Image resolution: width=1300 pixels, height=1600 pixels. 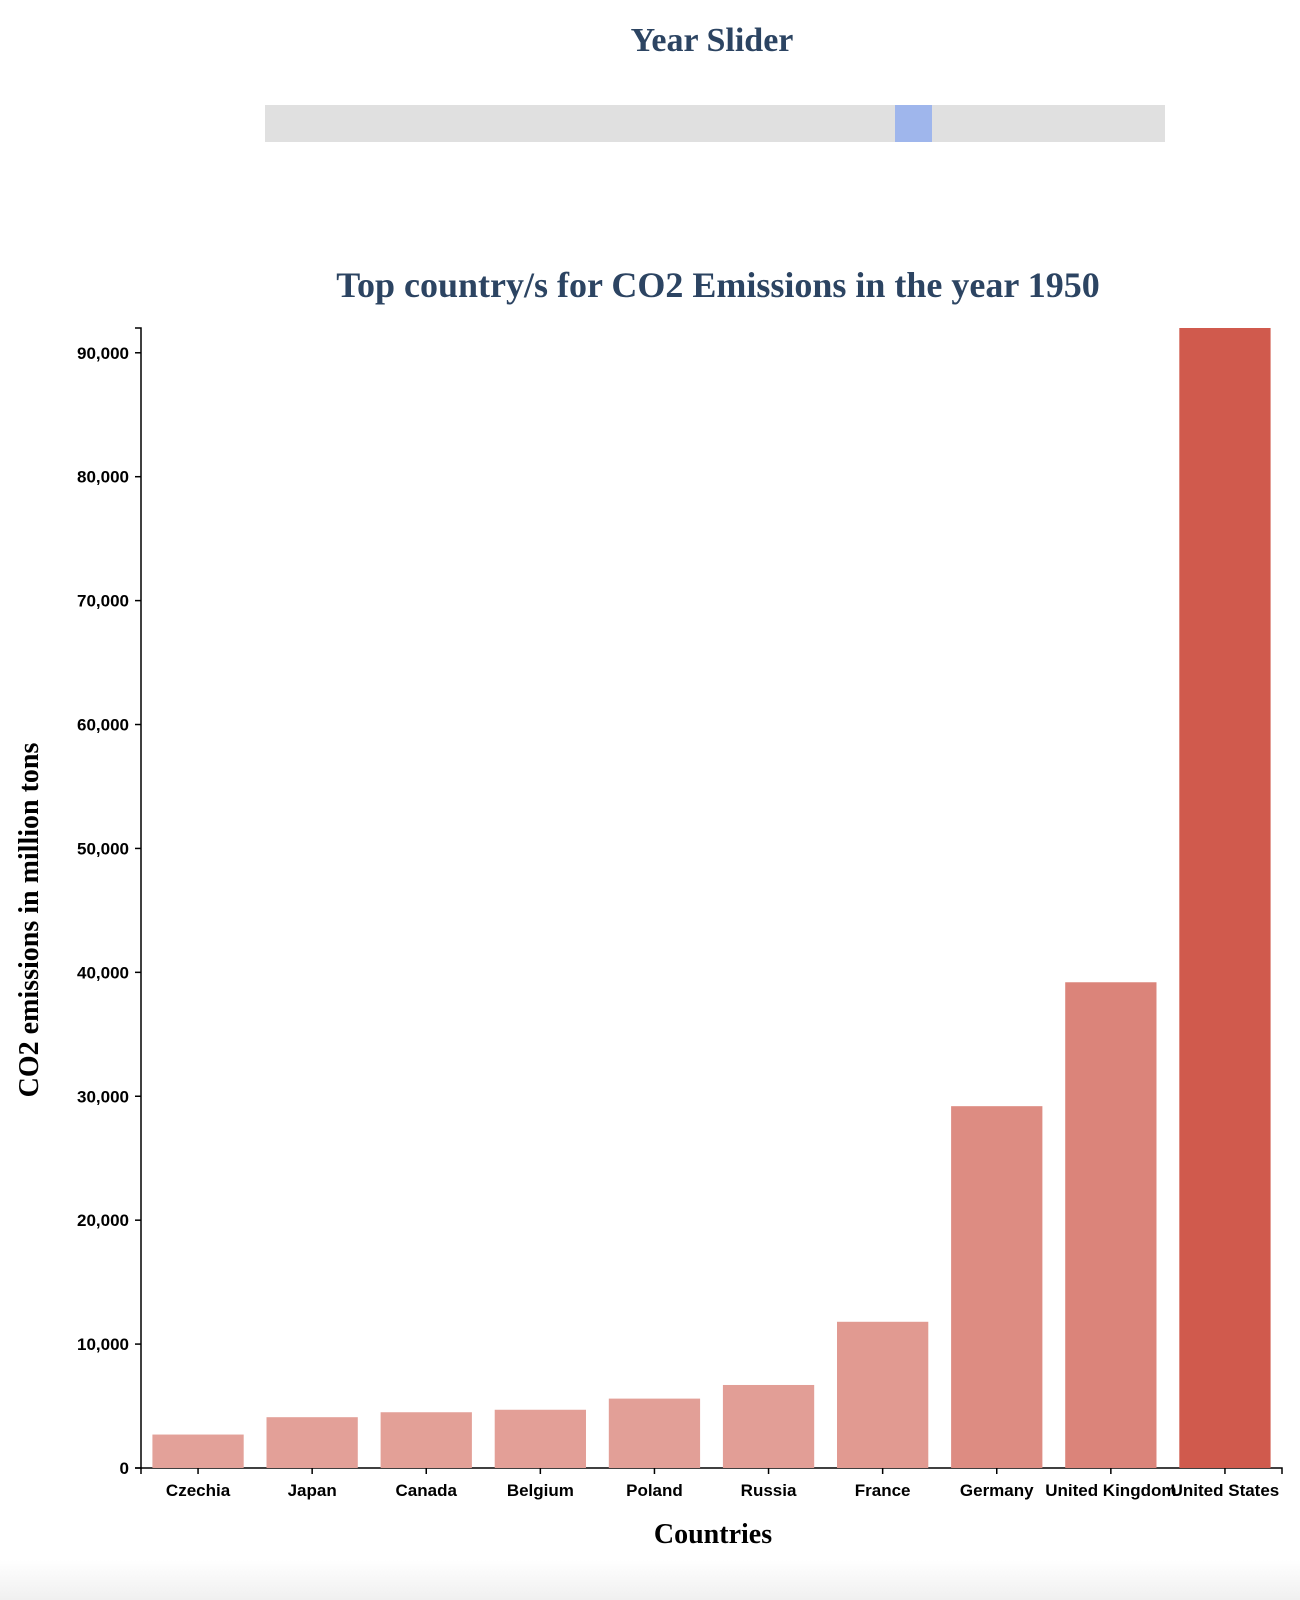 I want to click on x-tick-label: Belgium, so click(x=540, y=1490).